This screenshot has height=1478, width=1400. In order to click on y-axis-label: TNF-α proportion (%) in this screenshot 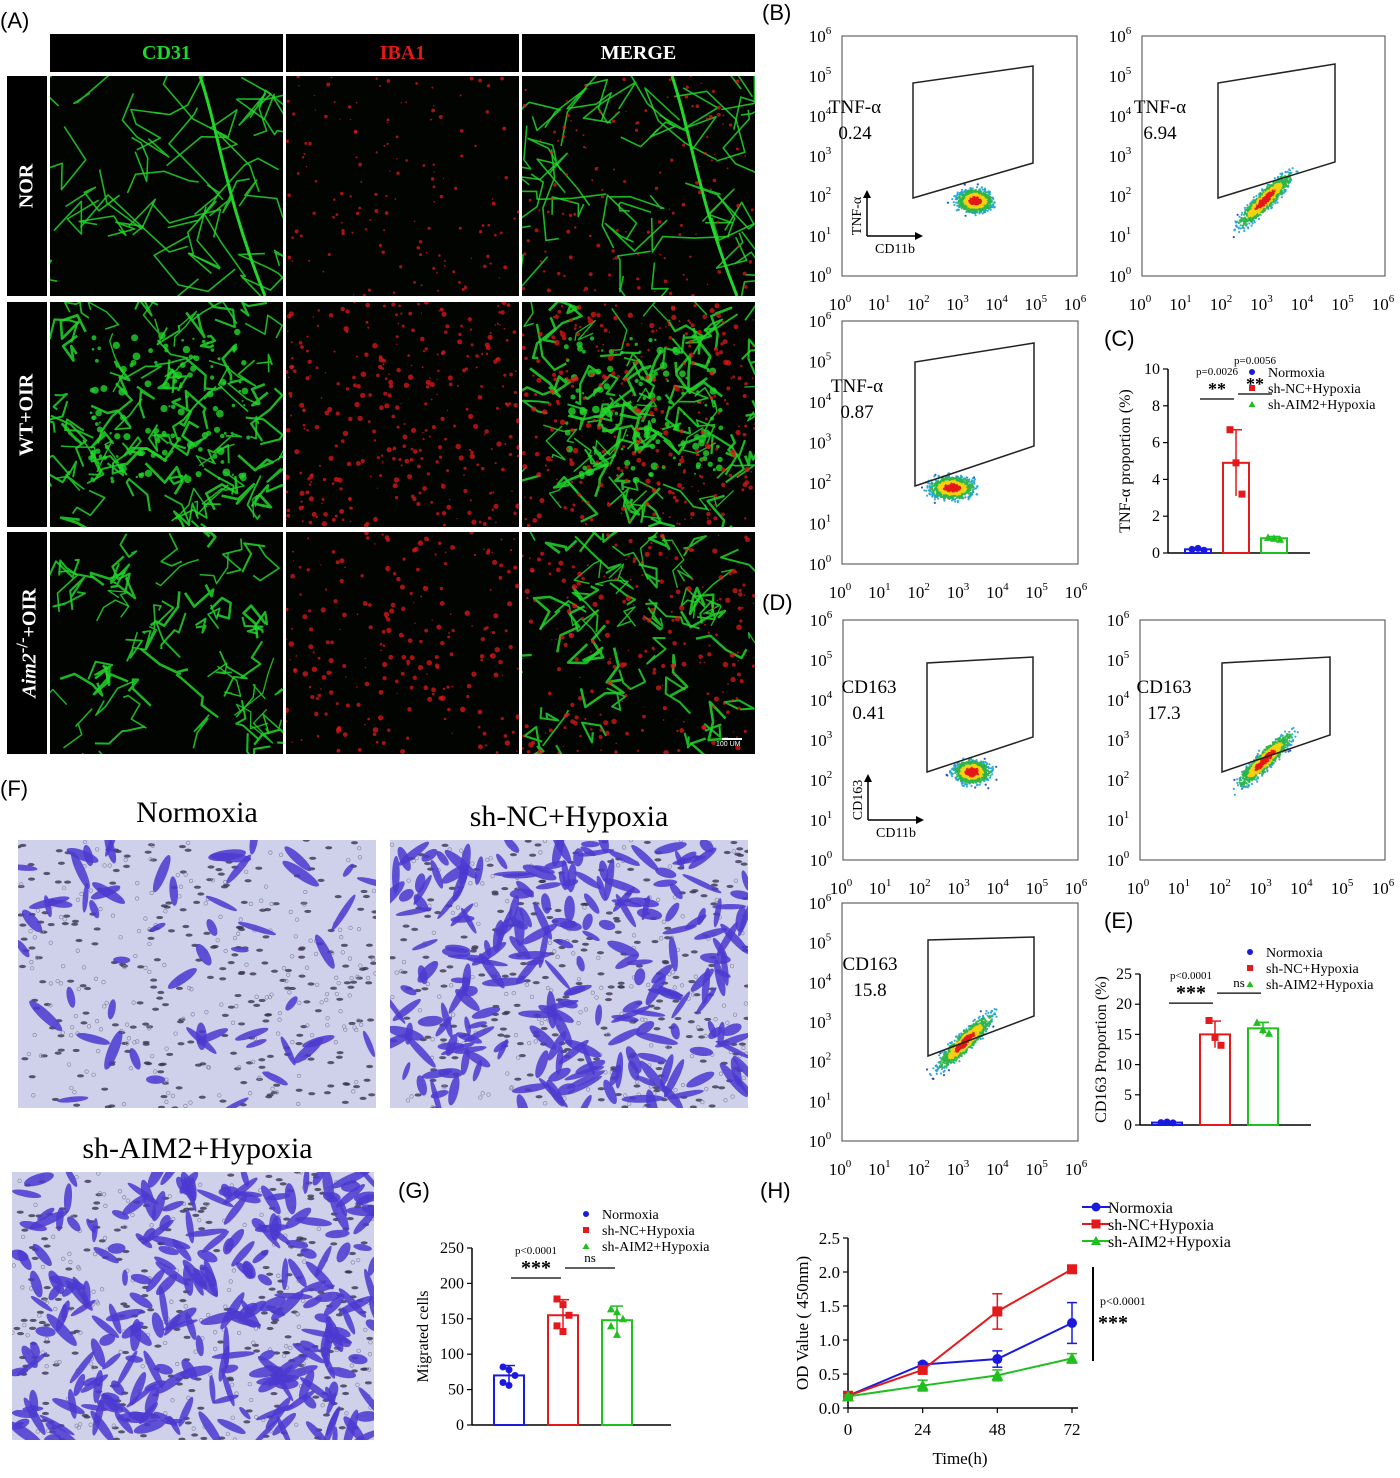, I will do `click(1125, 460)`.